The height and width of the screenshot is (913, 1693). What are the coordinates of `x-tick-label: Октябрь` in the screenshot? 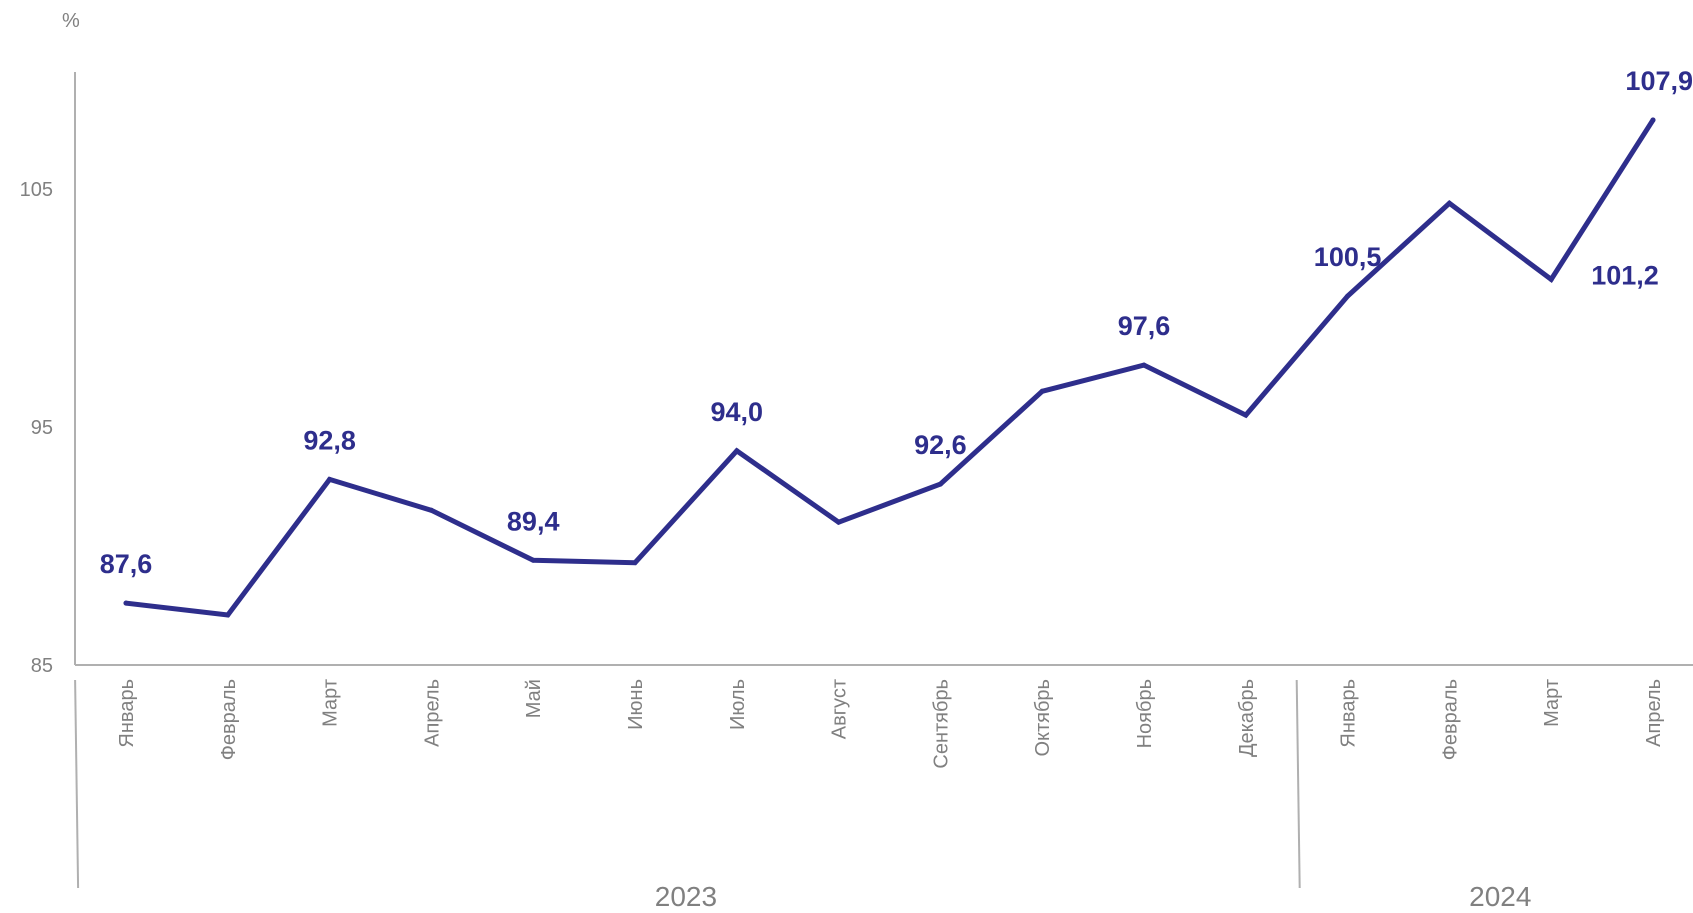 It's located at (1043, 718).